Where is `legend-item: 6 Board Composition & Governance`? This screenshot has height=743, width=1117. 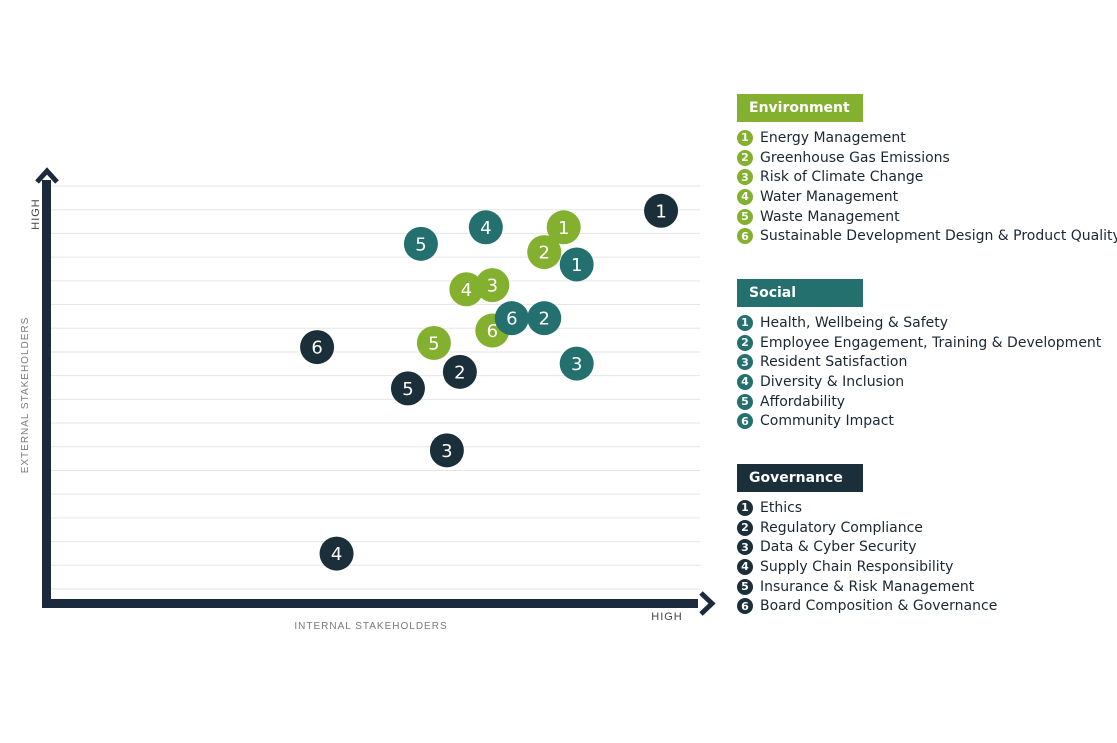
legend-item: 6 Board Composition & Governance is located at coordinates (924, 606).